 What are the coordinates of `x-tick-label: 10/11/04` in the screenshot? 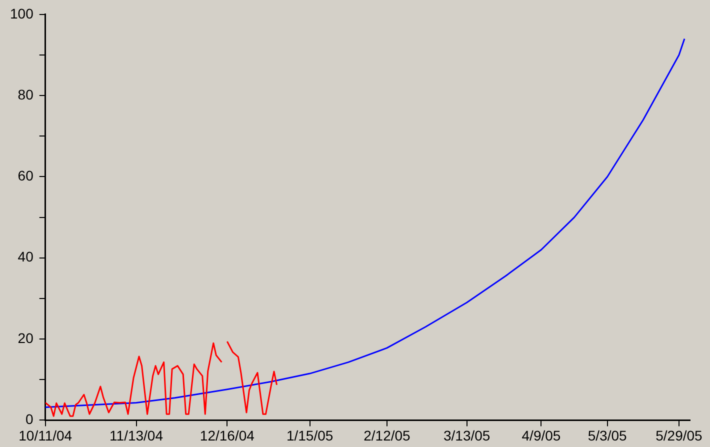 It's located at (45, 435).